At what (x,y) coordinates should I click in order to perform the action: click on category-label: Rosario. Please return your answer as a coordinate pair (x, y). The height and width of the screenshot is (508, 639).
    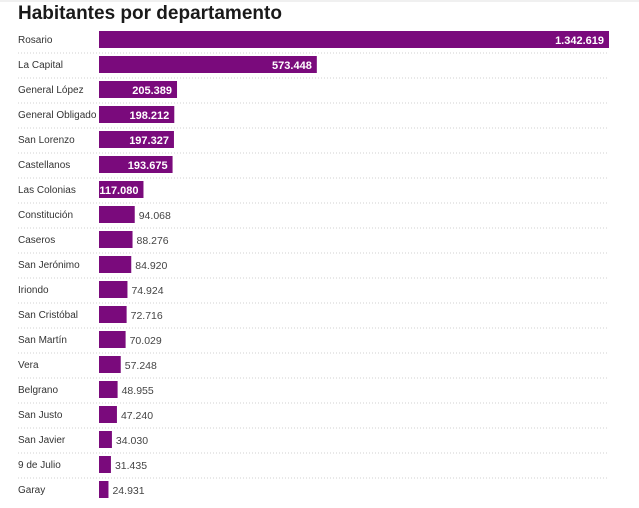
    Looking at the image, I should click on (35, 40).